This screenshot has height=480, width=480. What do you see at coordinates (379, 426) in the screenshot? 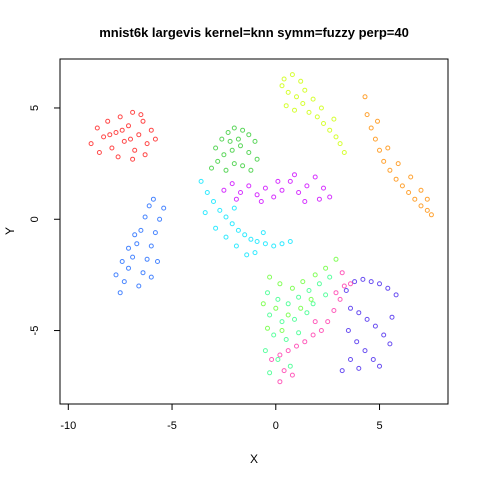
I see `x-tick-label: 5` at bounding box center [379, 426].